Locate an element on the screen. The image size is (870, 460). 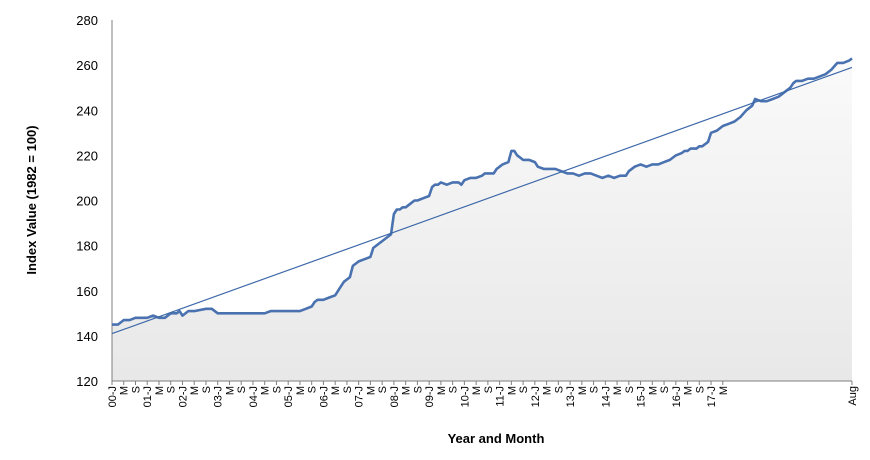
x-tick-label: 17-J is located at coordinates (712, 396).